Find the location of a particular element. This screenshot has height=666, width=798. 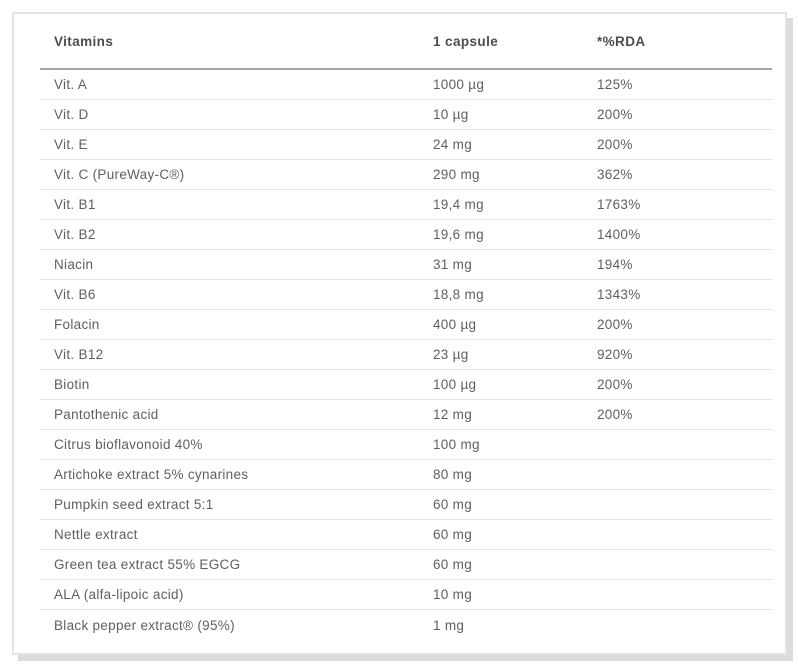

vitamin-name-cell: Green tea extract 55% EGCG is located at coordinates (147, 564).